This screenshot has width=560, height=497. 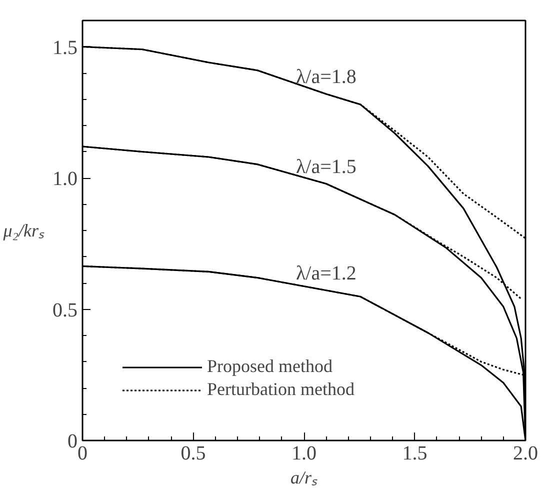 I want to click on annotation: λ/a=1.8, so click(x=326, y=77).